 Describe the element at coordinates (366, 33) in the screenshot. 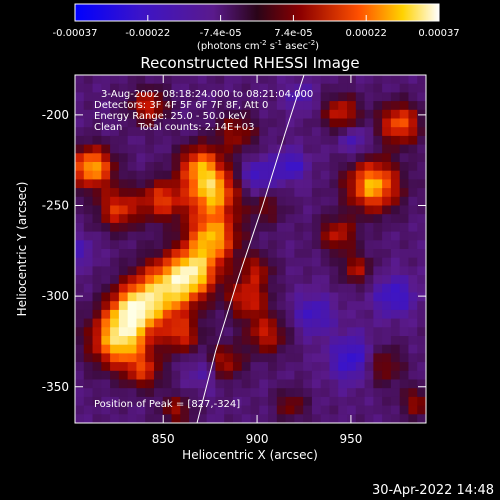

I see `colorbar-tick-label: 0.00022` at that location.